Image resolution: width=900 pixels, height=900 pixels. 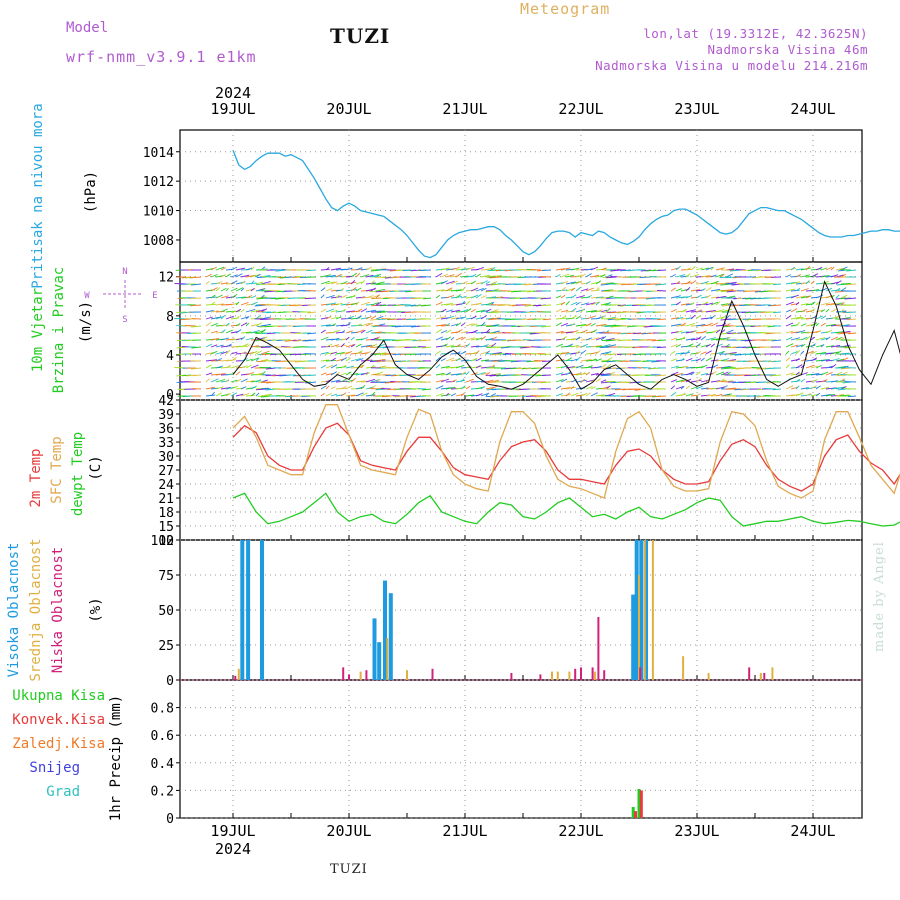 I want to click on y-tick-label: 0.6, so click(x=162, y=736).